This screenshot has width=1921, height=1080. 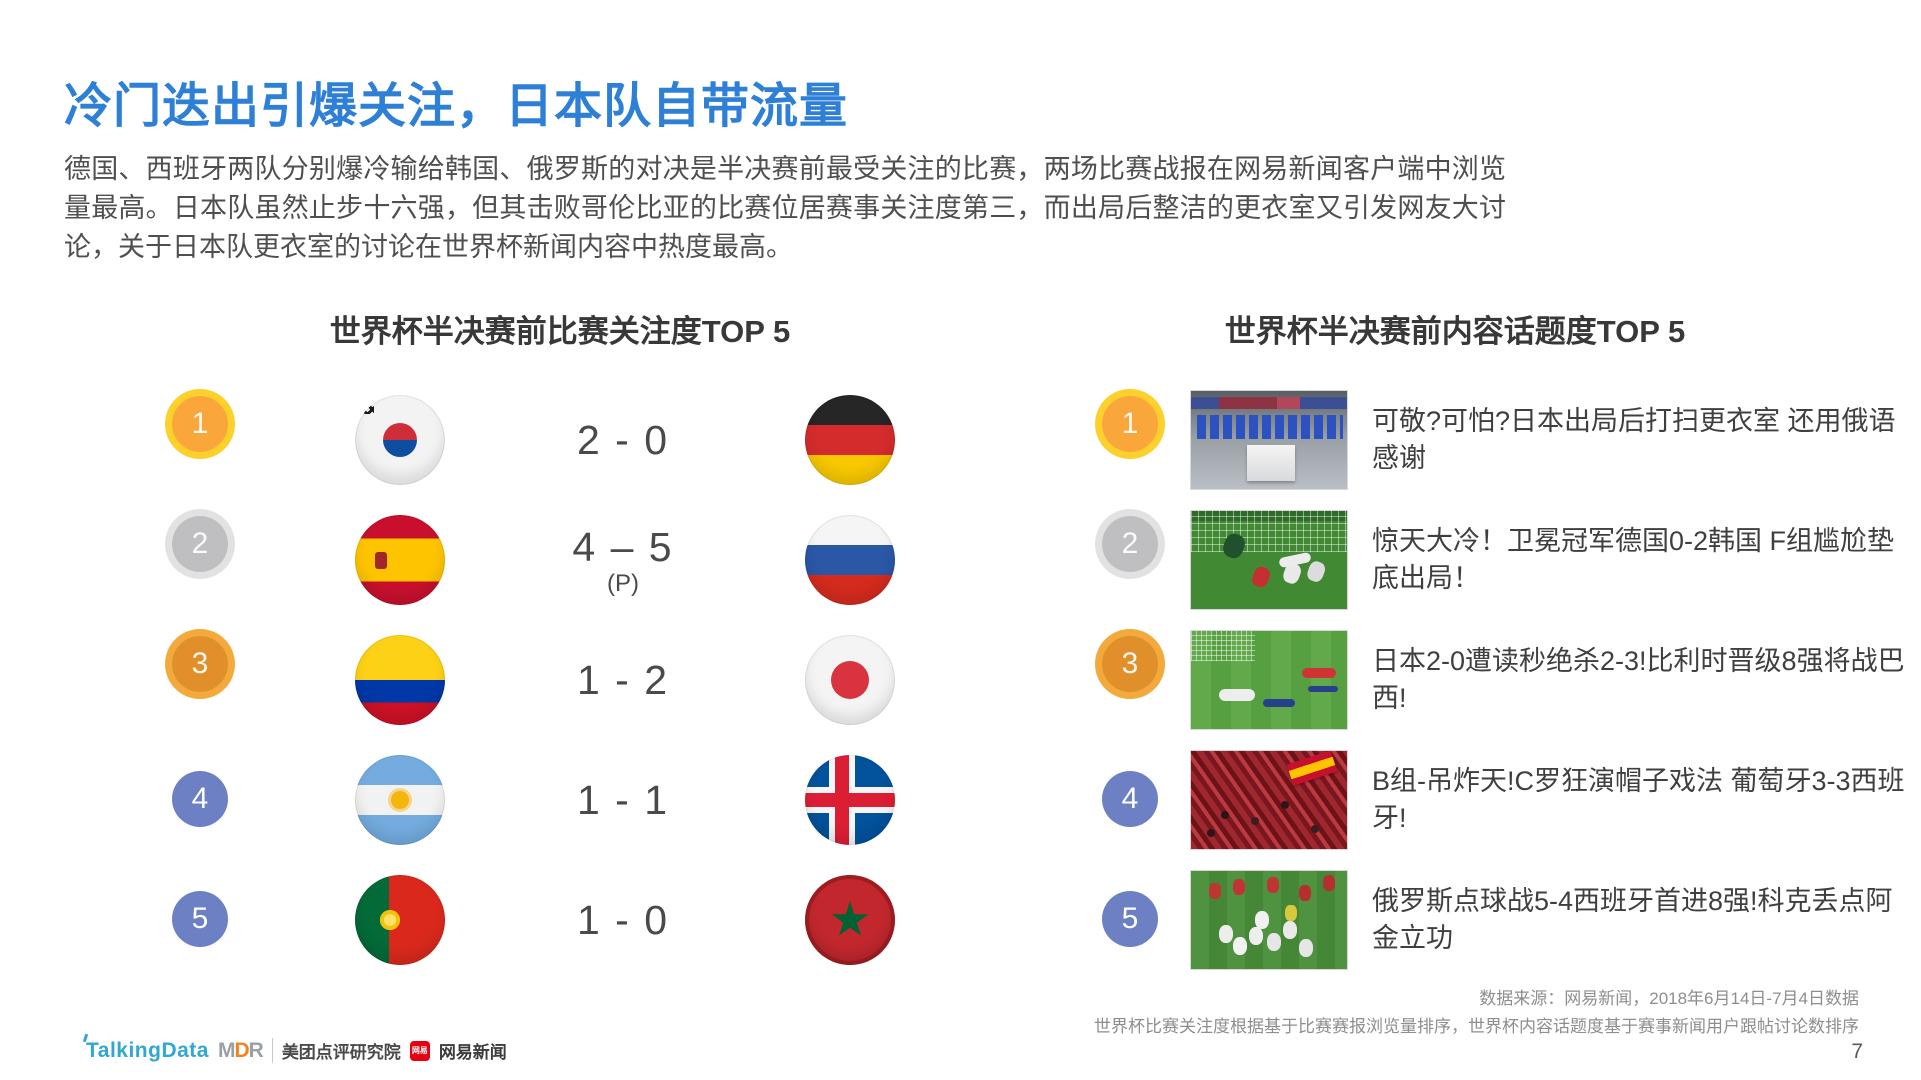 I want to click on topic-rank-1-medal: 1, so click(x=1130, y=424).